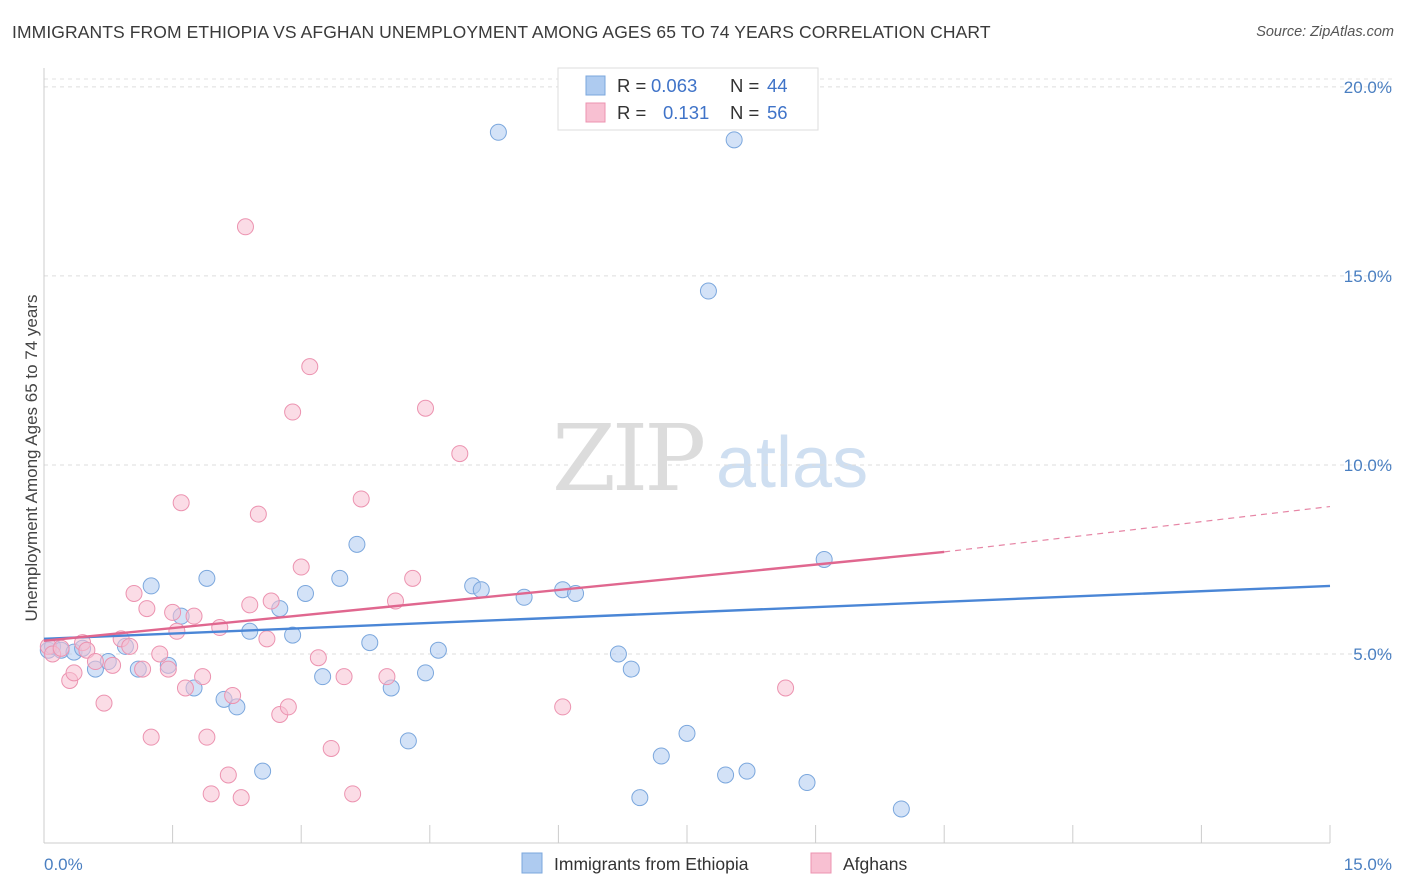 The width and height of the screenshot is (1406, 892). What do you see at coordinates (744, 112) in the screenshot?
I see `legend-n-label-afghans: N =` at bounding box center [744, 112].